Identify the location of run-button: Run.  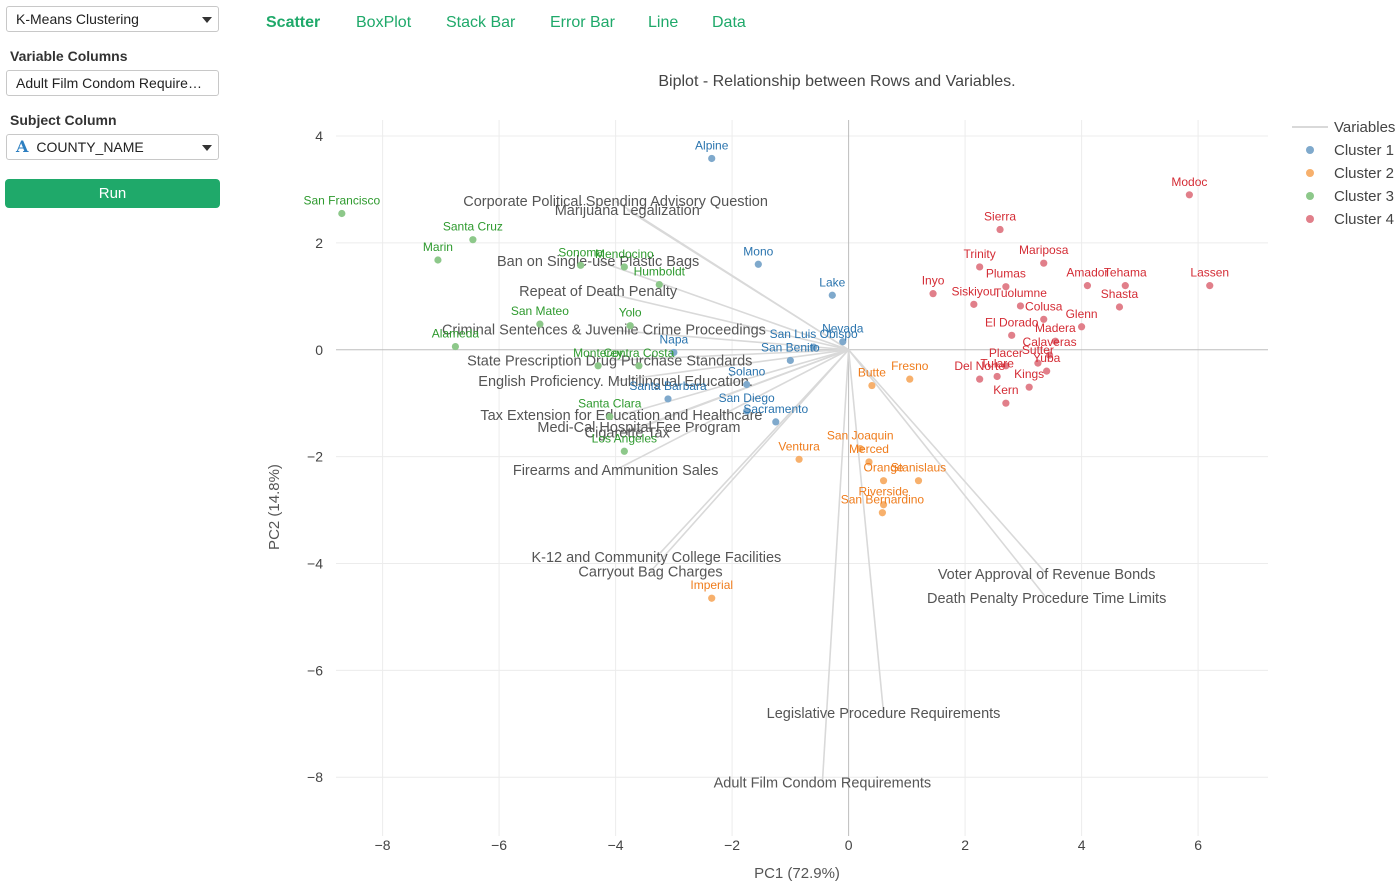
(112, 193).